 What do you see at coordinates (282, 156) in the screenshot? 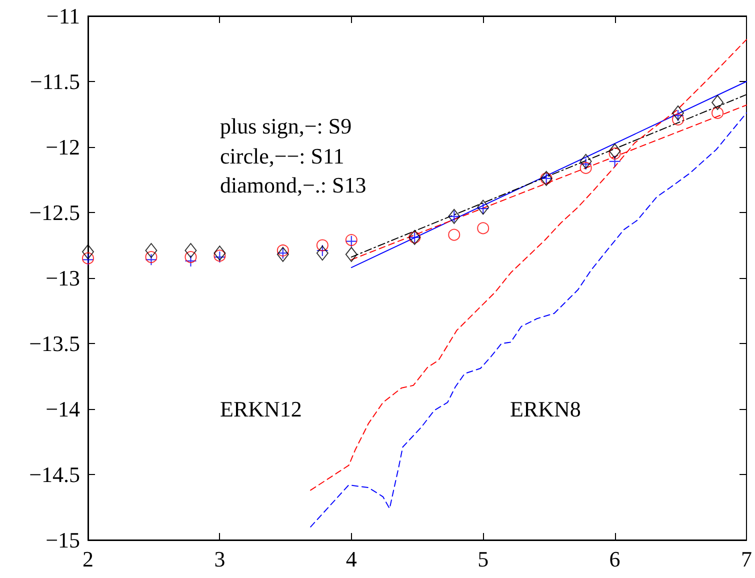
I see `annotation: circle,−−: S11` at bounding box center [282, 156].